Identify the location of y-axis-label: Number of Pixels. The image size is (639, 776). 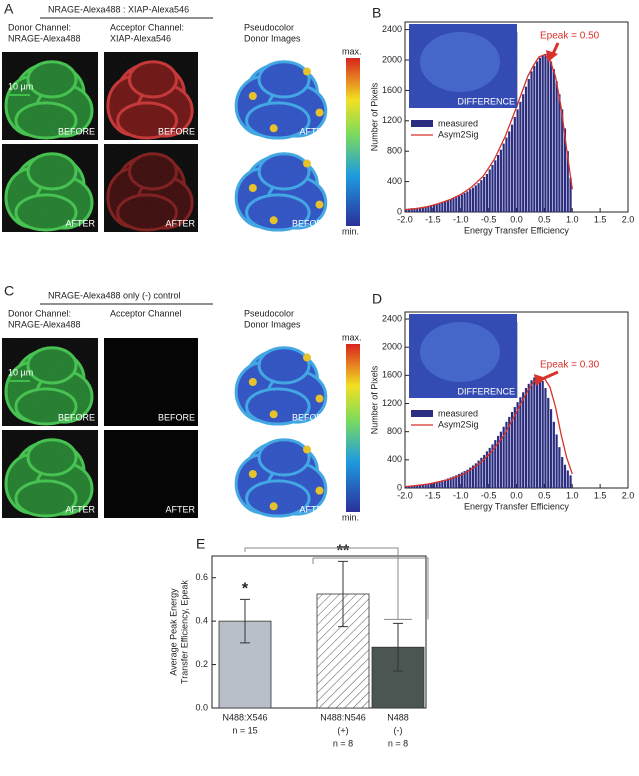
(374, 399).